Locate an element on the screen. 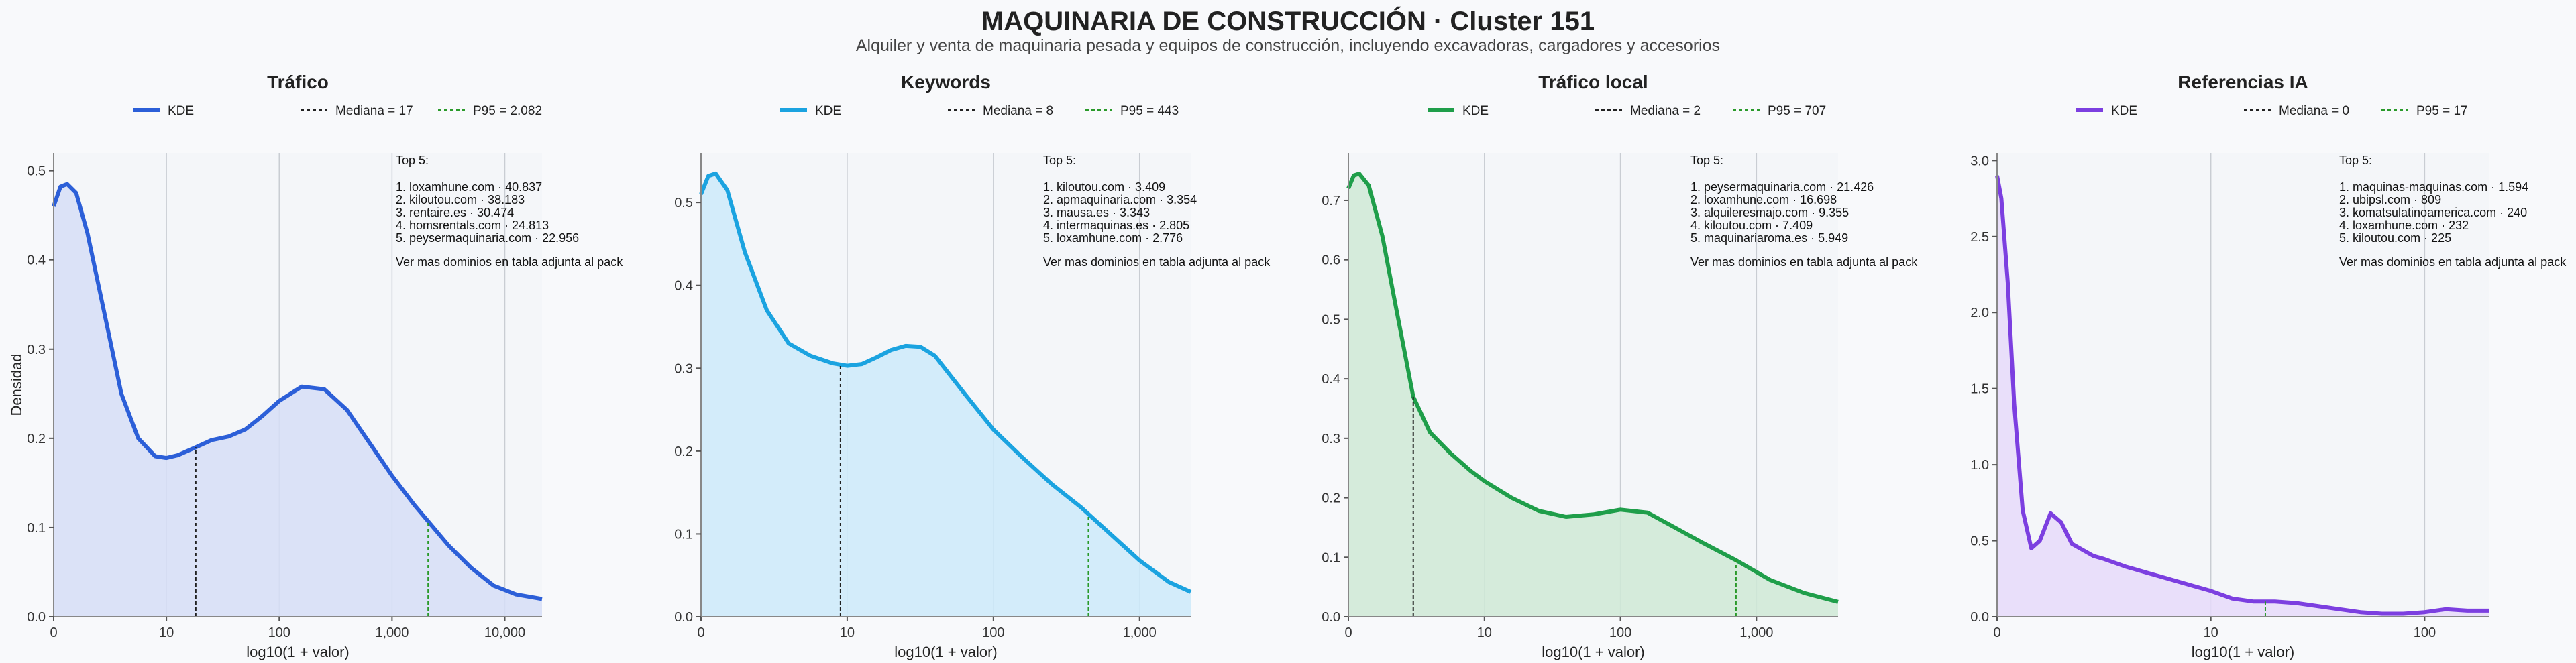 Image resolution: width=2576 pixels, height=663 pixels. legend-label-median: Mediana = 17 is located at coordinates (374, 111).